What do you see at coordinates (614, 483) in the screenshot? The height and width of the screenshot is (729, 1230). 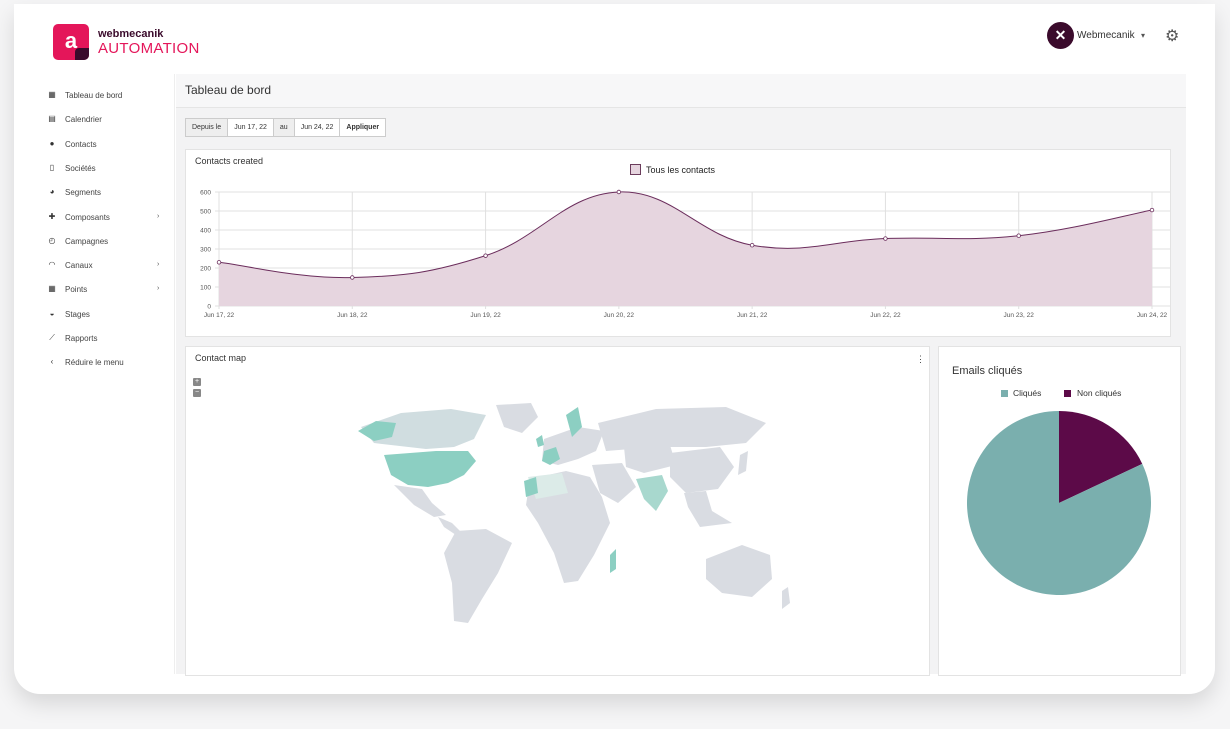 I see `map-middle-east` at bounding box center [614, 483].